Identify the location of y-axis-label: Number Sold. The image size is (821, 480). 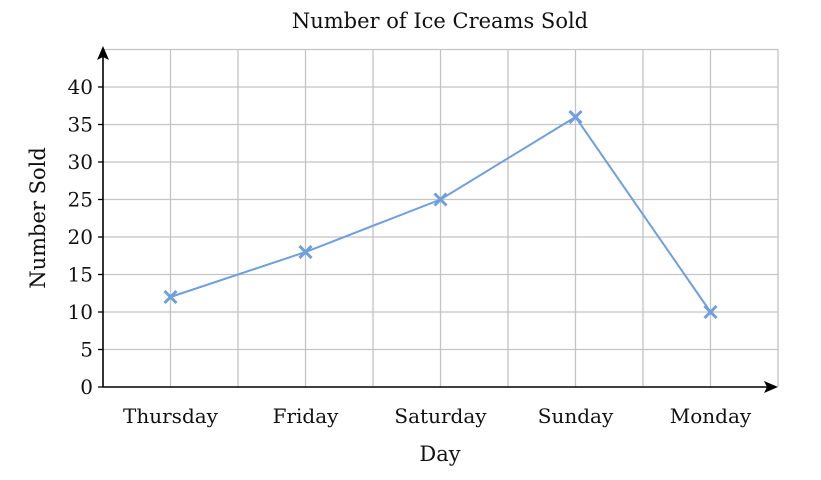
(38, 218).